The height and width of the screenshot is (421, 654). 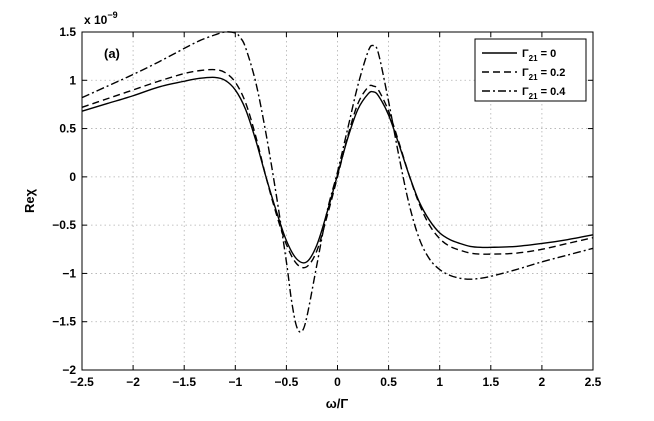 What do you see at coordinates (82, 382) in the screenshot?
I see `x-tick-label: −2.5` at bounding box center [82, 382].